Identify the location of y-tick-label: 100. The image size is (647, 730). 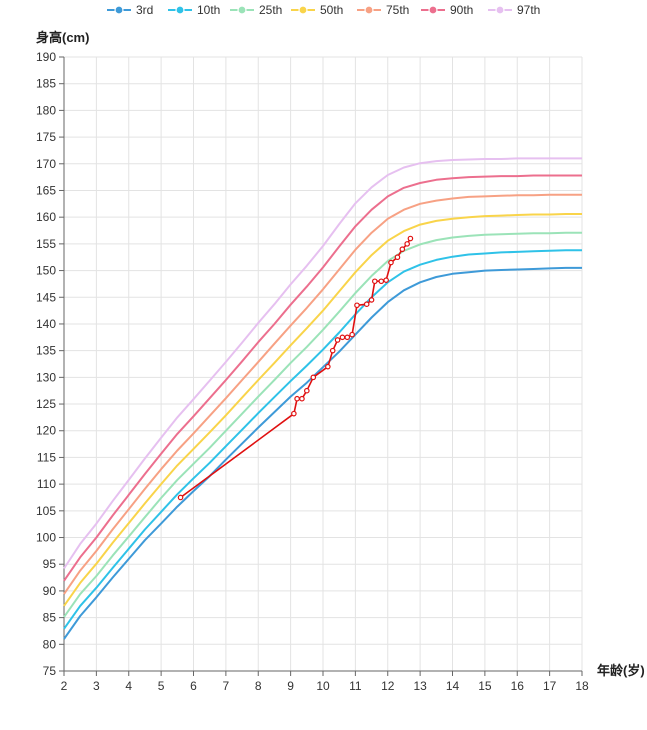
(46, 538).